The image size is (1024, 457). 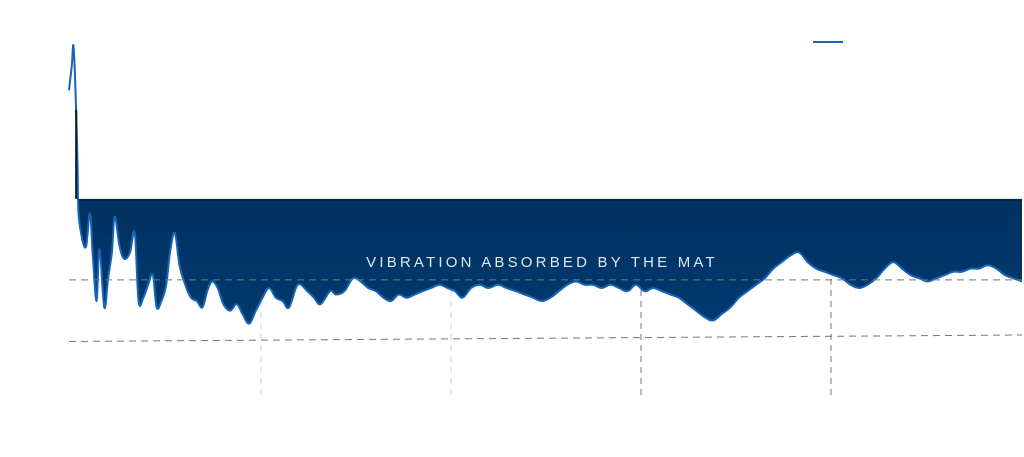 I want to click on lower-reference-line, so click(x=545, y=338).